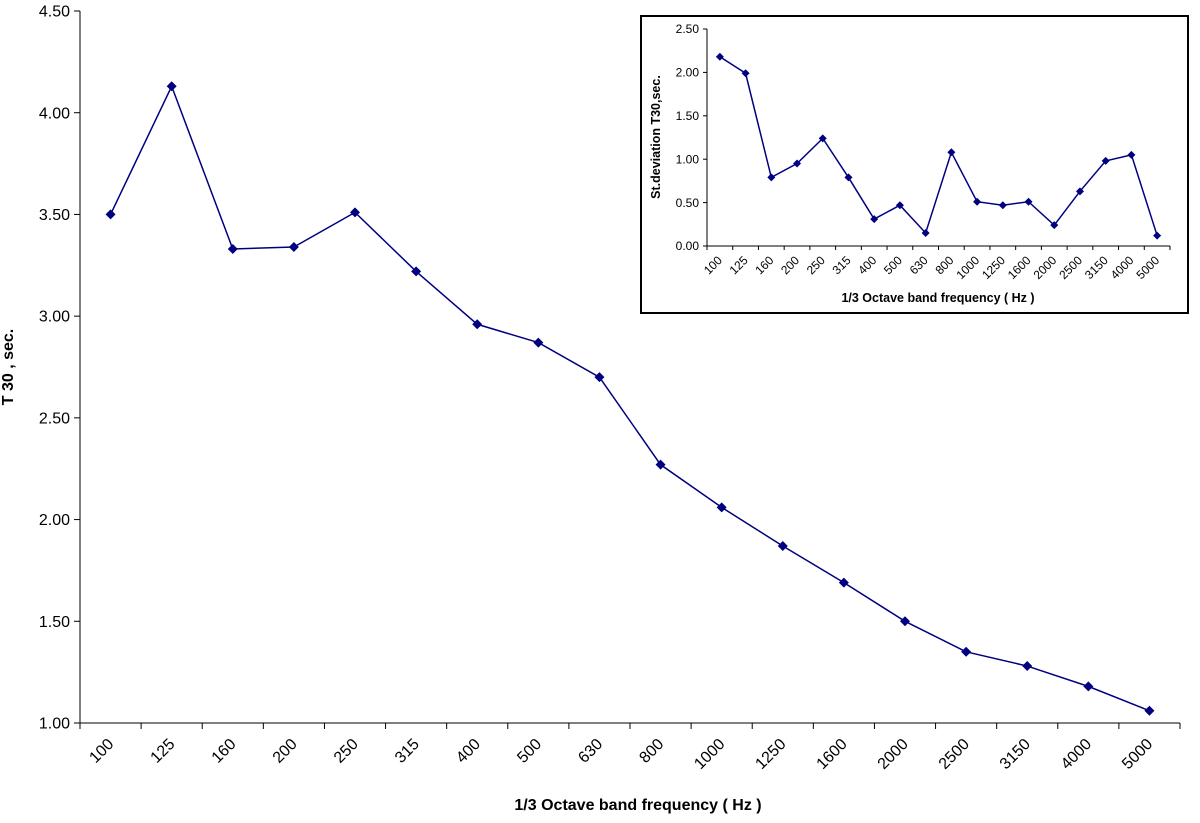  I want to click on main-x-tick-label: 800, so click(651, 751).